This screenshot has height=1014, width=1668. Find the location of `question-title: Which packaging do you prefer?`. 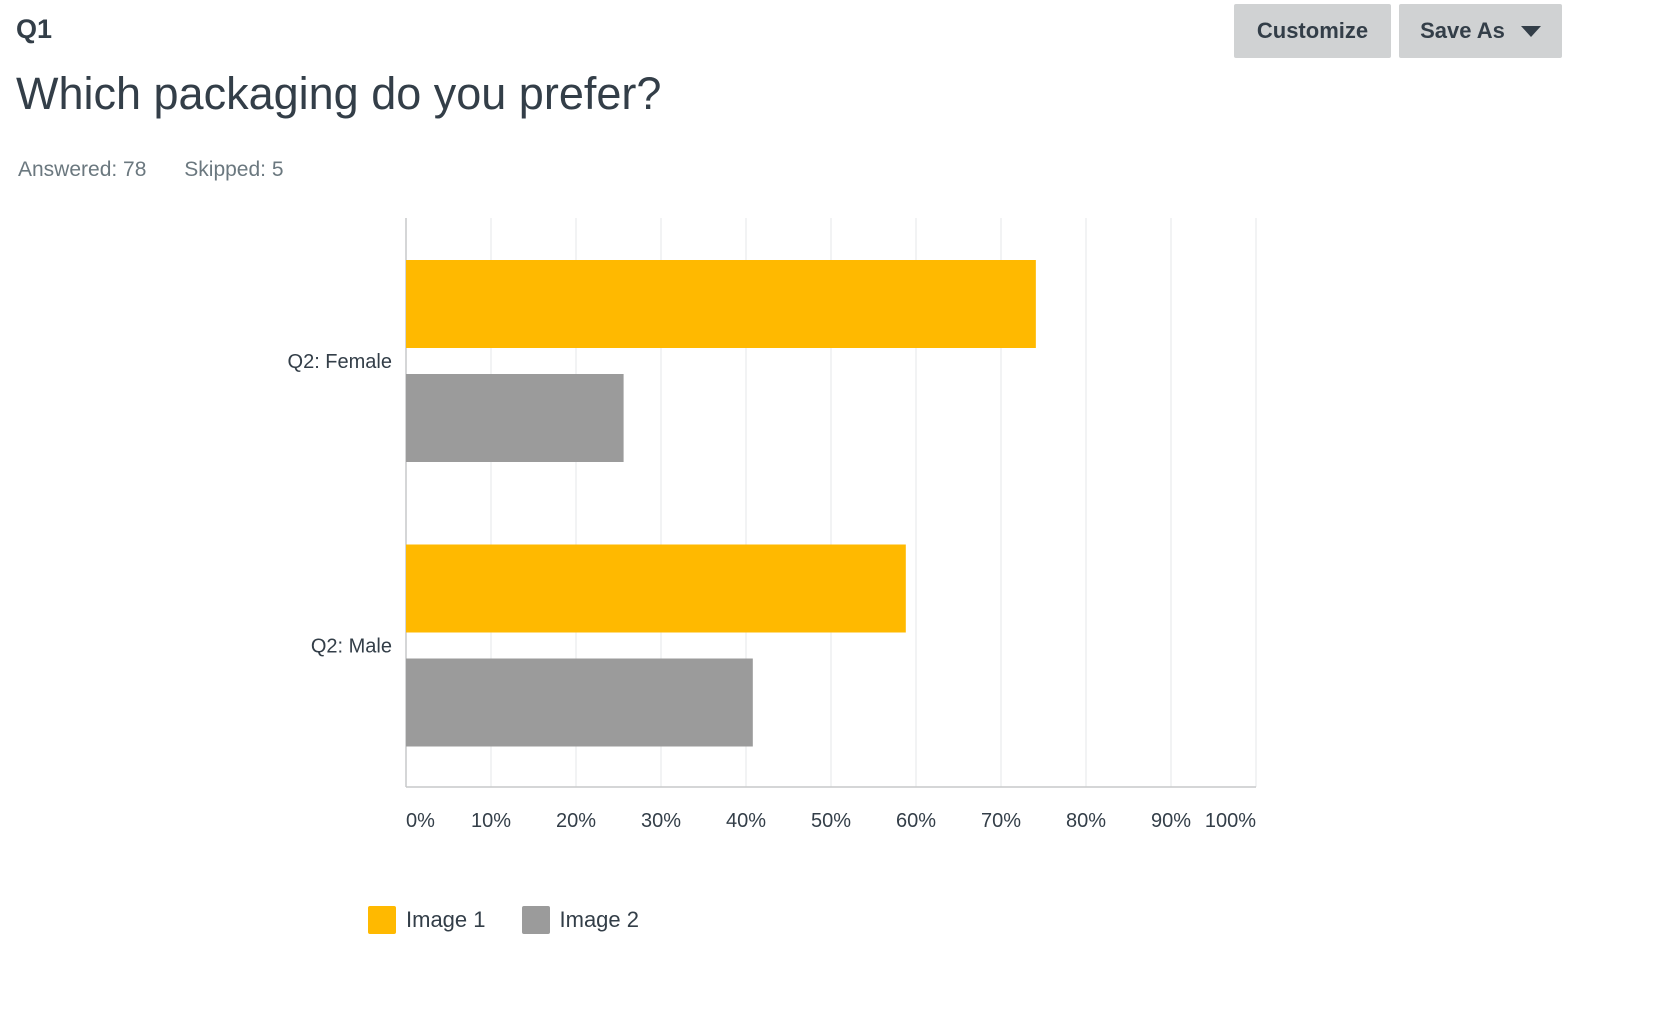

question-title: Which packaging do you prefer? is located at coordinates (339, 93).